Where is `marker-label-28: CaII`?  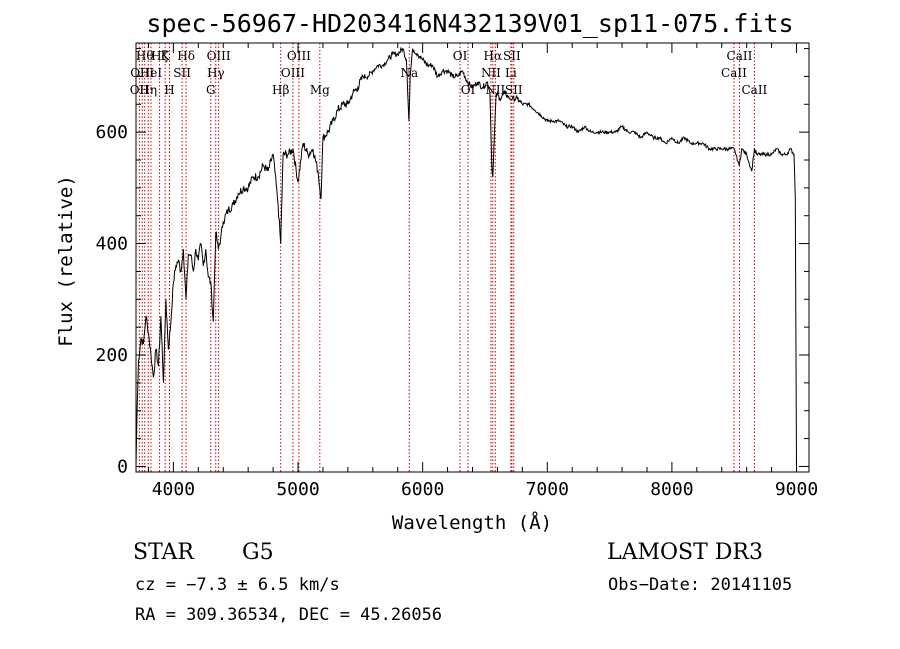 marker-label-28: CaII is located at coordinates (754, 90).